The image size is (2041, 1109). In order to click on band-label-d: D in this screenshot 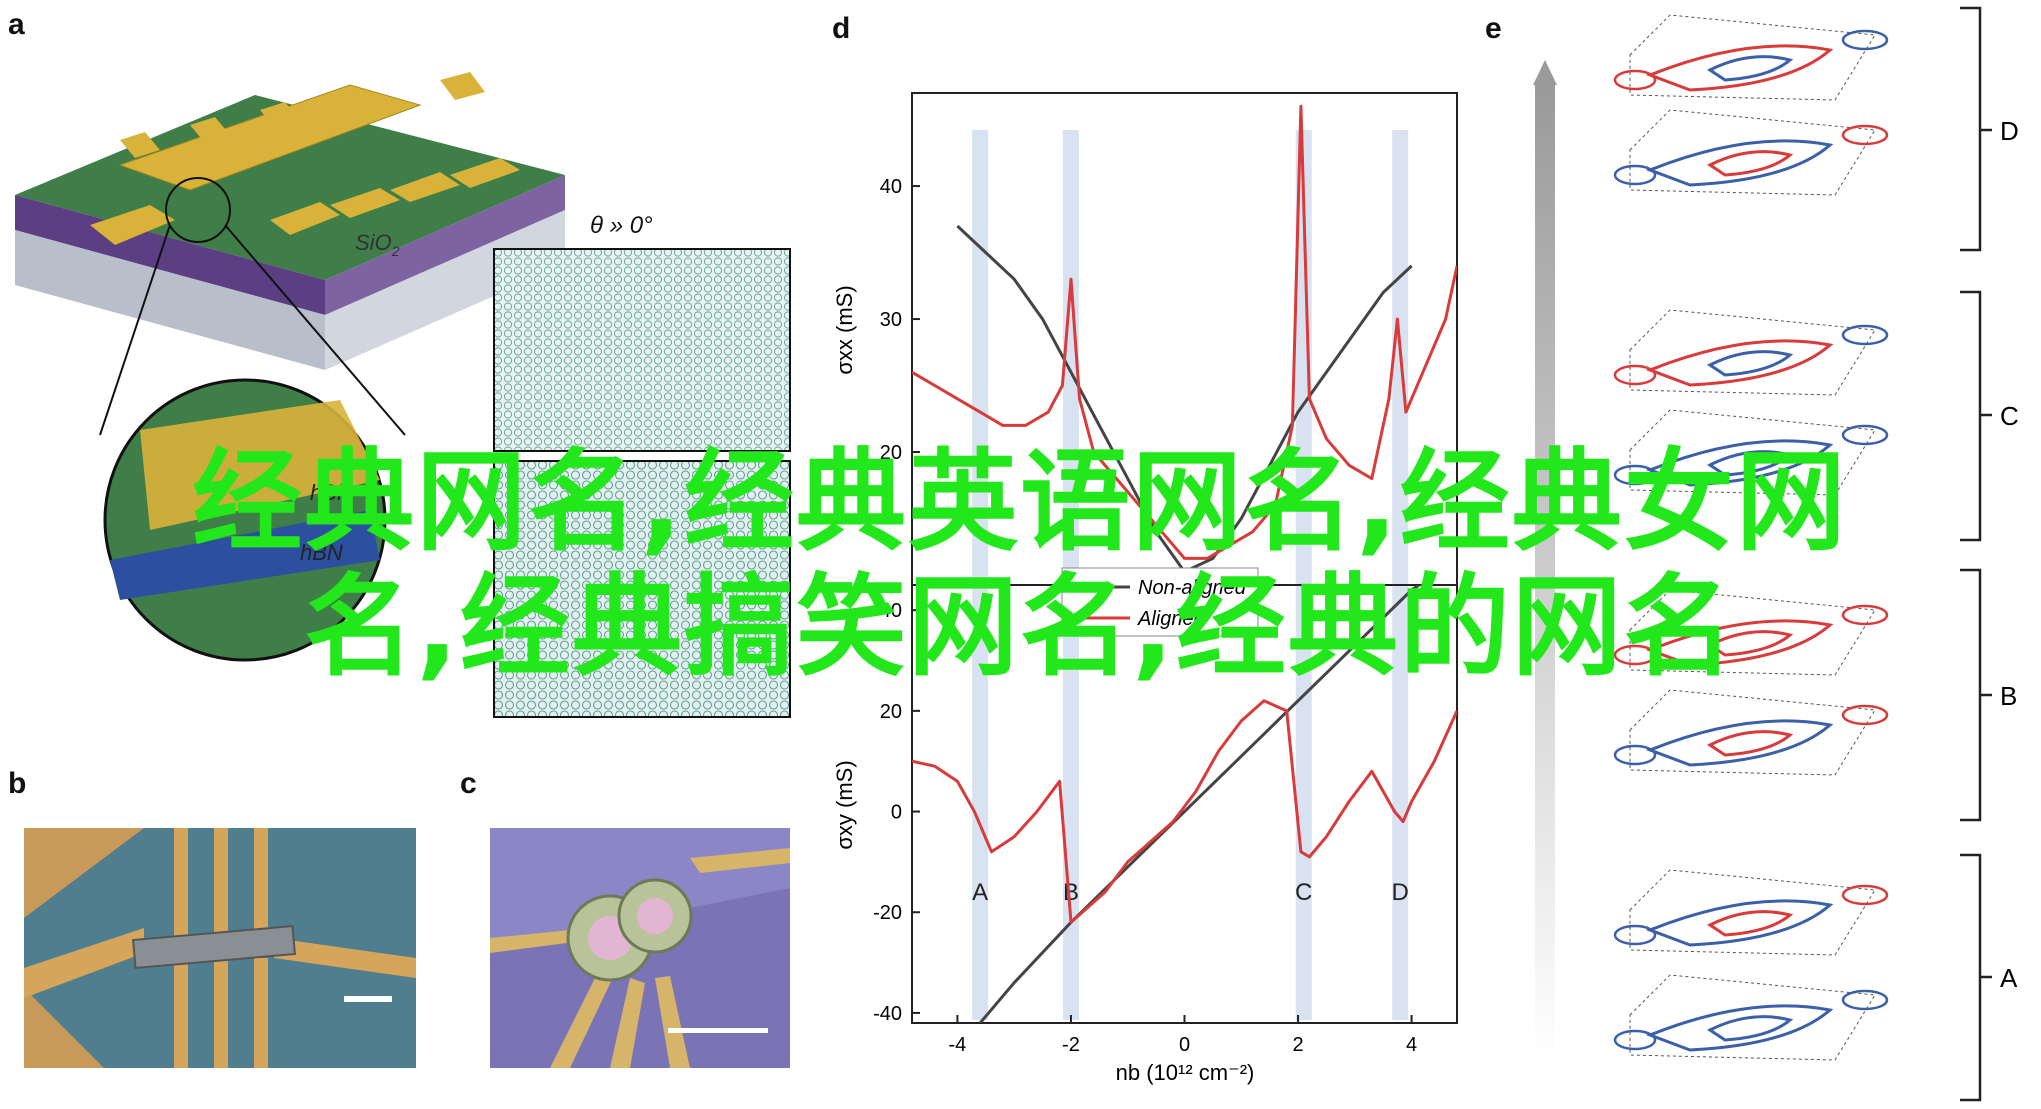, I will do `click(1400, 892)`.